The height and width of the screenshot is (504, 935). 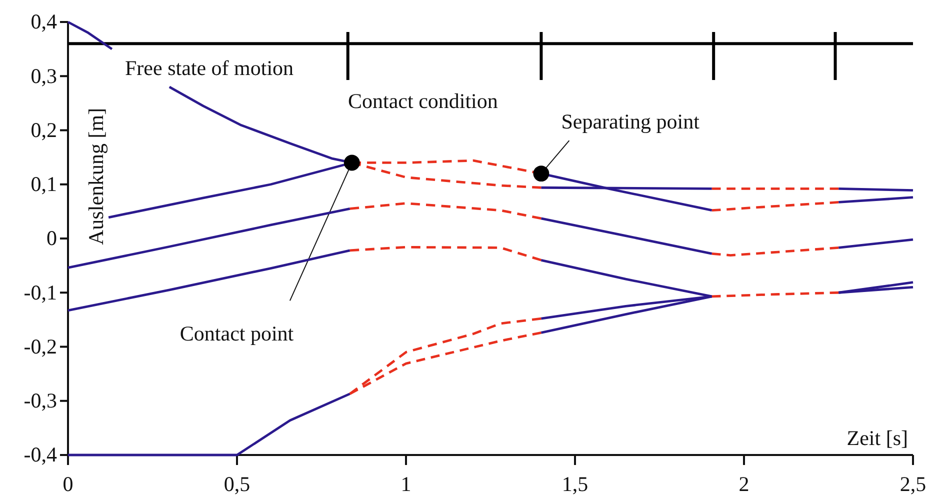 I want to click on y-tick-label: -0,3, so click(x=40, y=400).